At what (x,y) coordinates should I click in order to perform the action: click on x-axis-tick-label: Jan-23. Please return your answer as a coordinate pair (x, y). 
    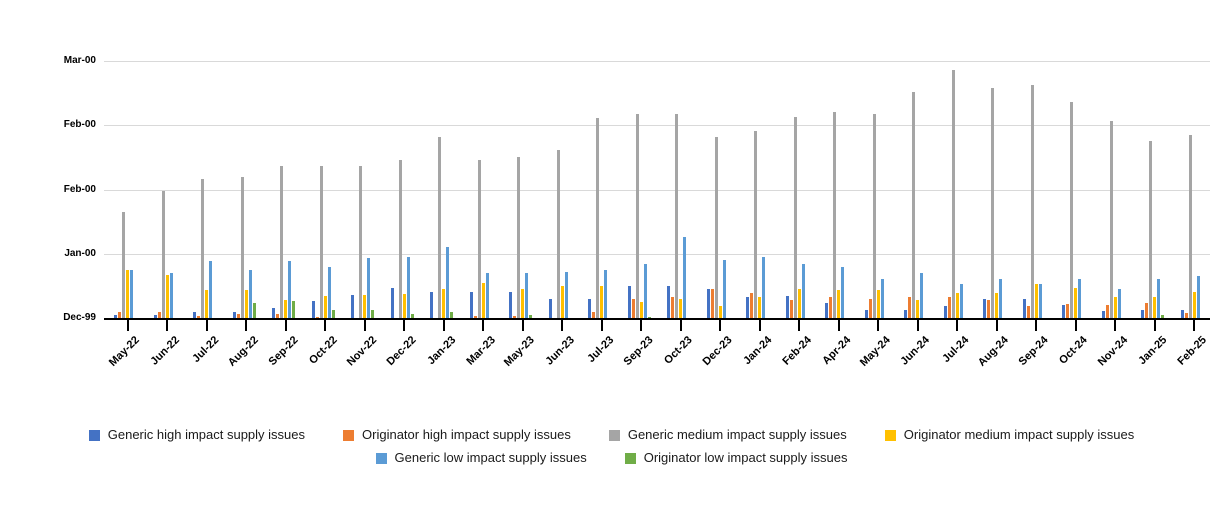
    Looking at the image, I should click on (442, 351).